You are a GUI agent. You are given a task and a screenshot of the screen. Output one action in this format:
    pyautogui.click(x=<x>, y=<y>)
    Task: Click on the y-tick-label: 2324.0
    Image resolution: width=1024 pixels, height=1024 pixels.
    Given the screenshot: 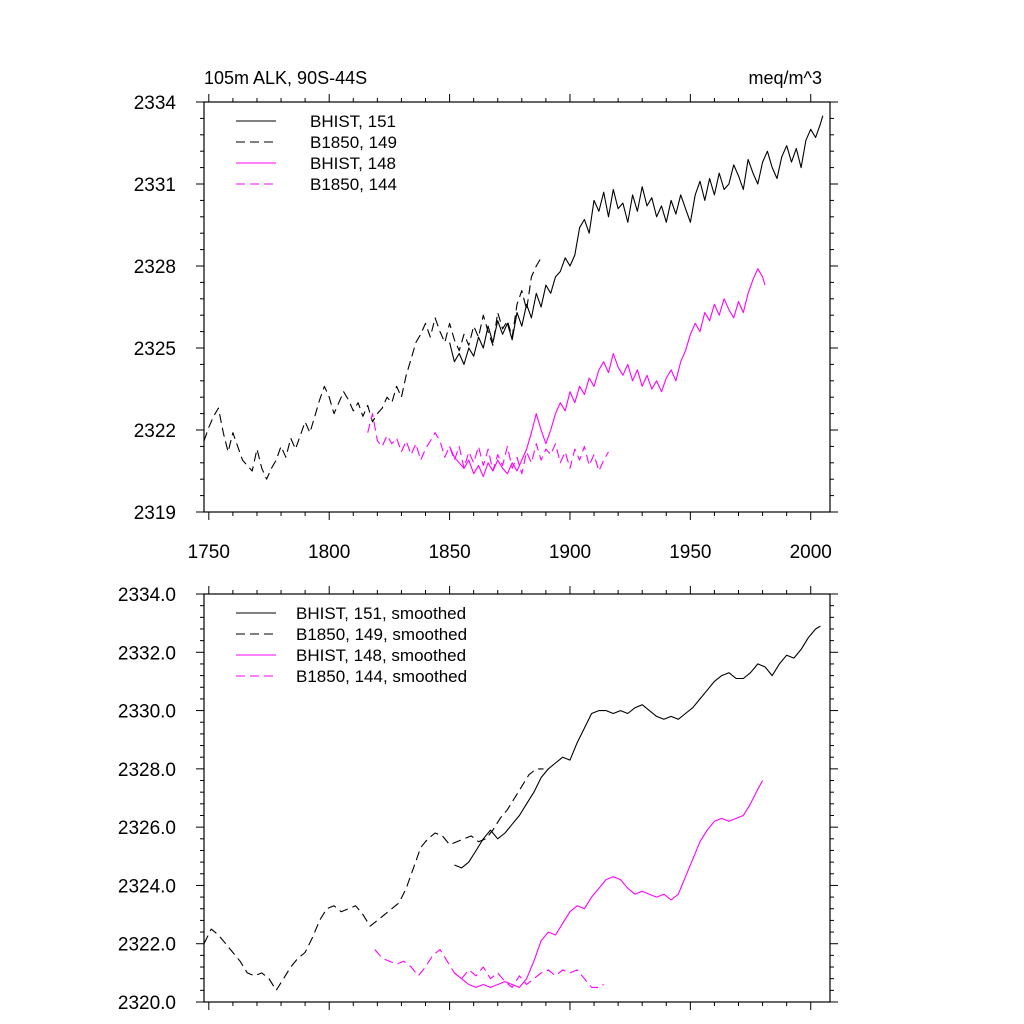 What is the action you would take?
    pyautogui.click(x=147, y=886)
    